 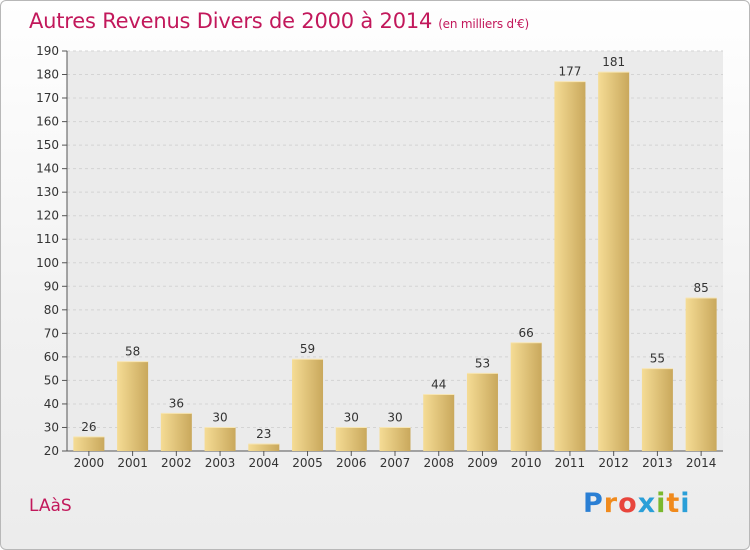 I want to click on y-tick-label: 90, so click(x=51, y=286).